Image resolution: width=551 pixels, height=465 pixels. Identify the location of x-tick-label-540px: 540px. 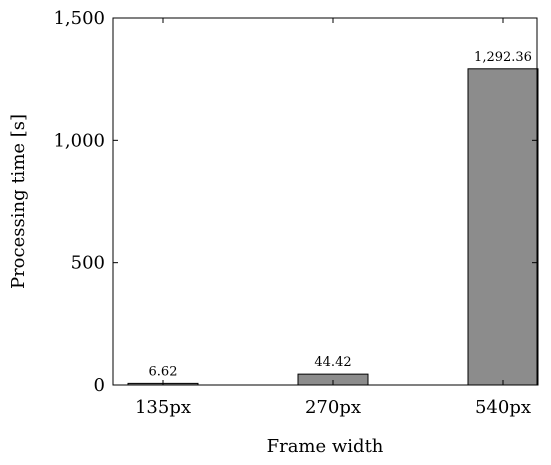
(503, 407).